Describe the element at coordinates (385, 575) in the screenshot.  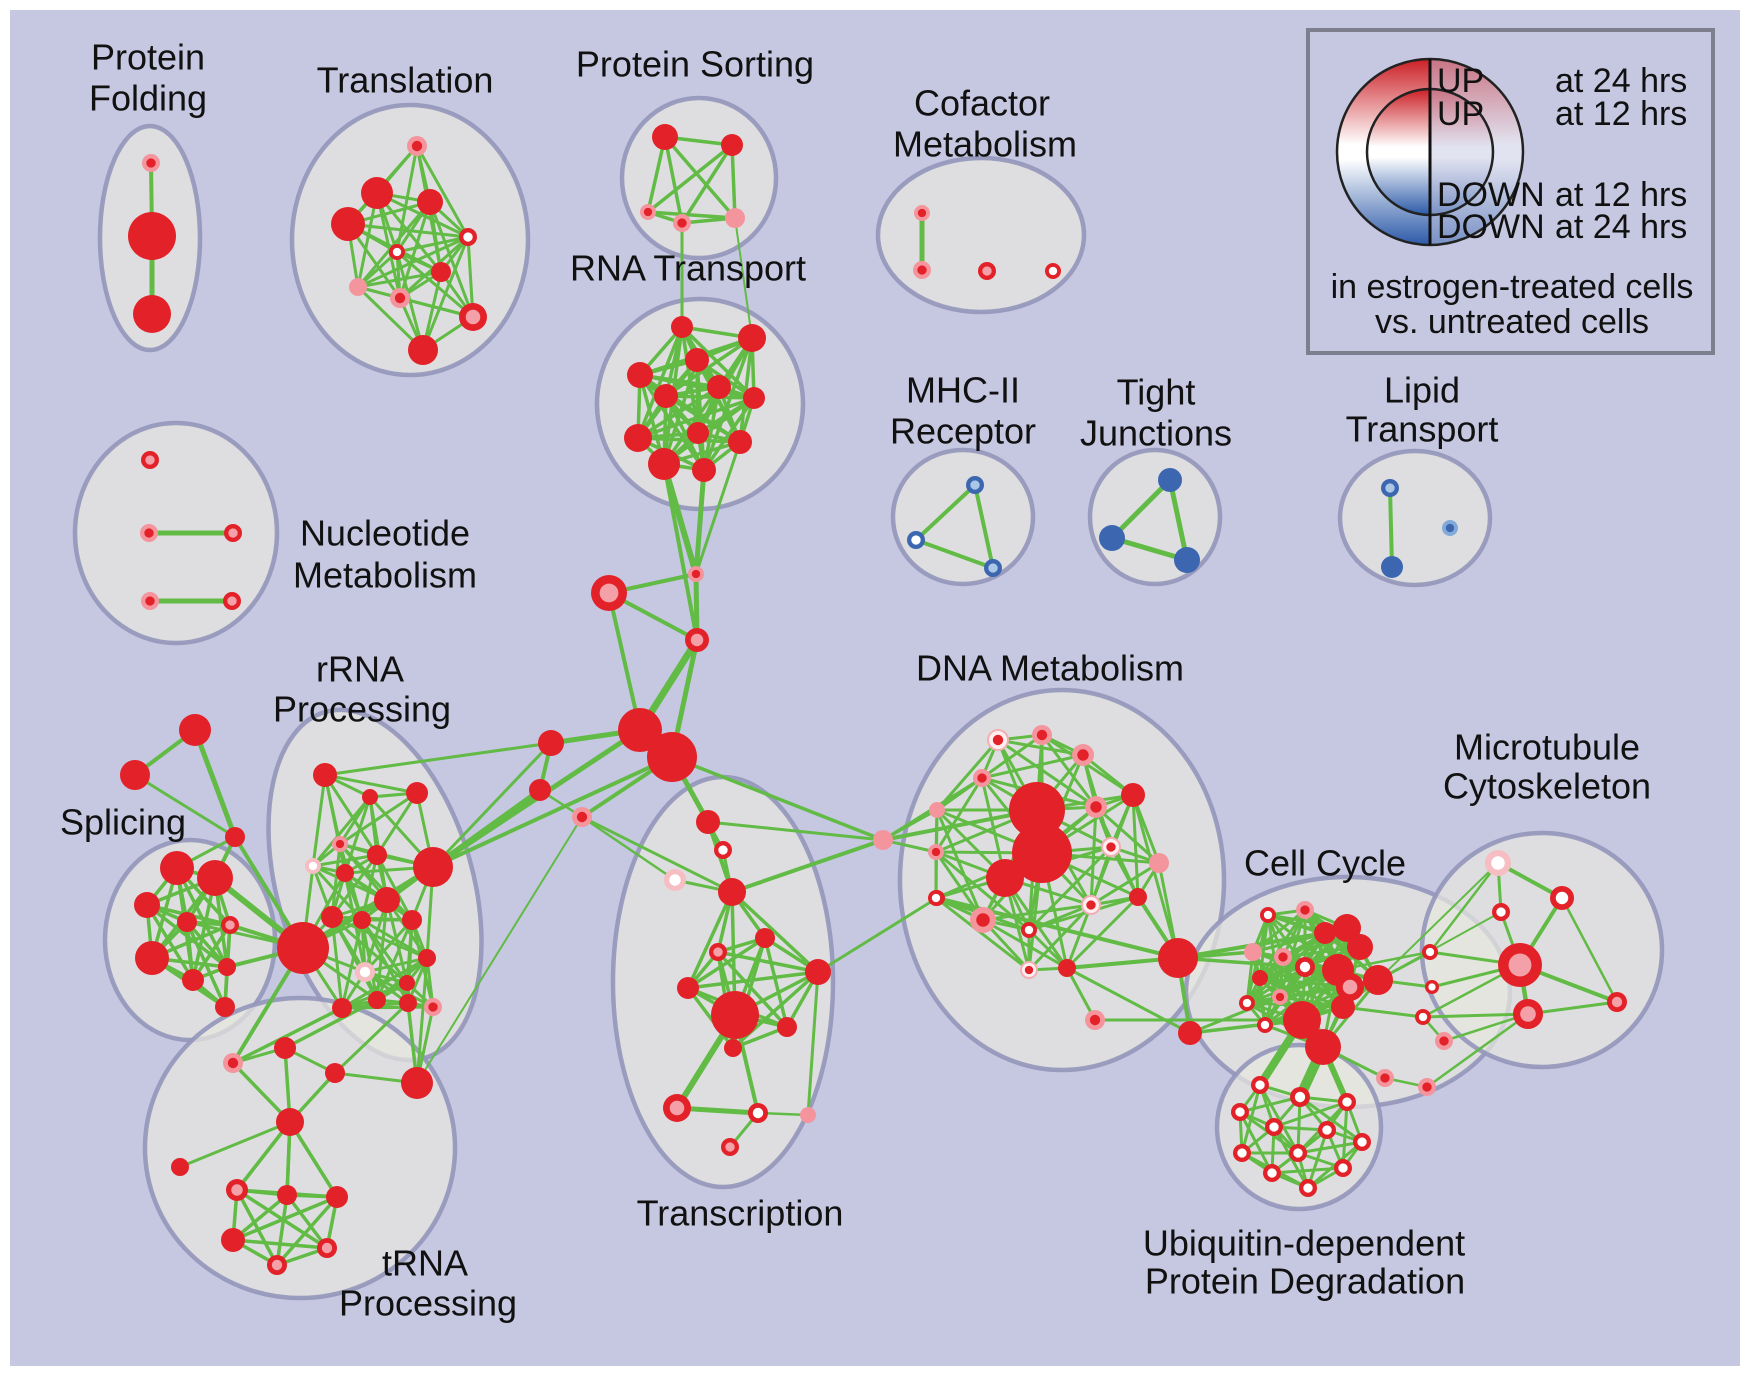
I see `cluster-label-nucleotide-metabolism: Metabolism` at that location.